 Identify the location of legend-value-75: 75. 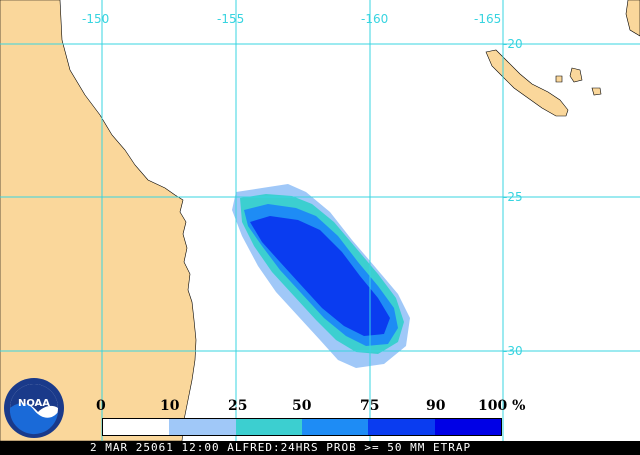
(370, 406).